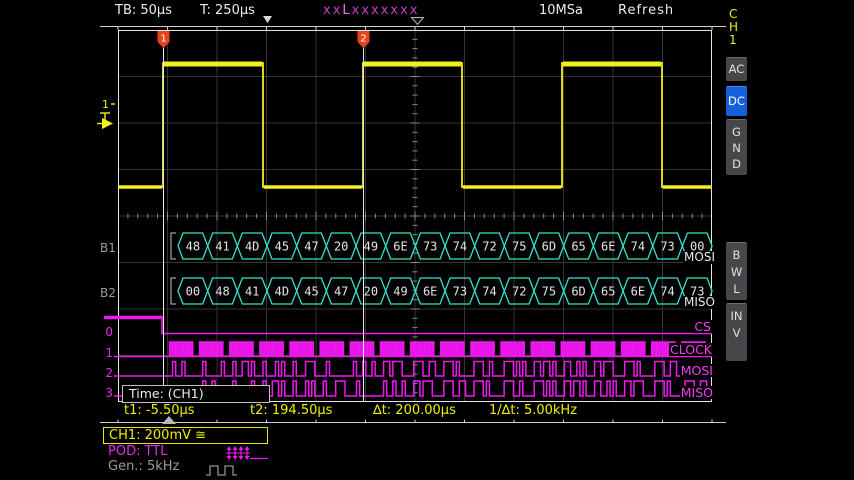 The width and height of the screenshot is (854, 480). I want to click on generator-status-readout: Gen.: 5kHz, so click(144, 466).